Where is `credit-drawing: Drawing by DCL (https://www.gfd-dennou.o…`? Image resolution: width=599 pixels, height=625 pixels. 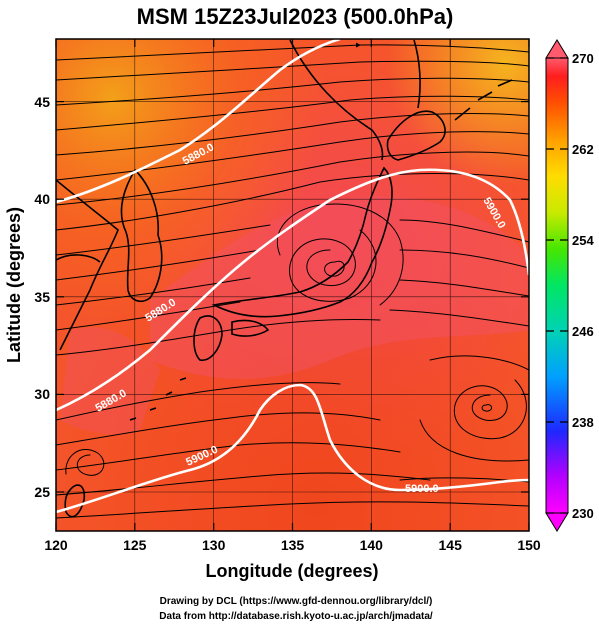 credit-drawing: Drawing by DCL (https://www.gfd-dennou.o… is located at coordinates (296, 601).